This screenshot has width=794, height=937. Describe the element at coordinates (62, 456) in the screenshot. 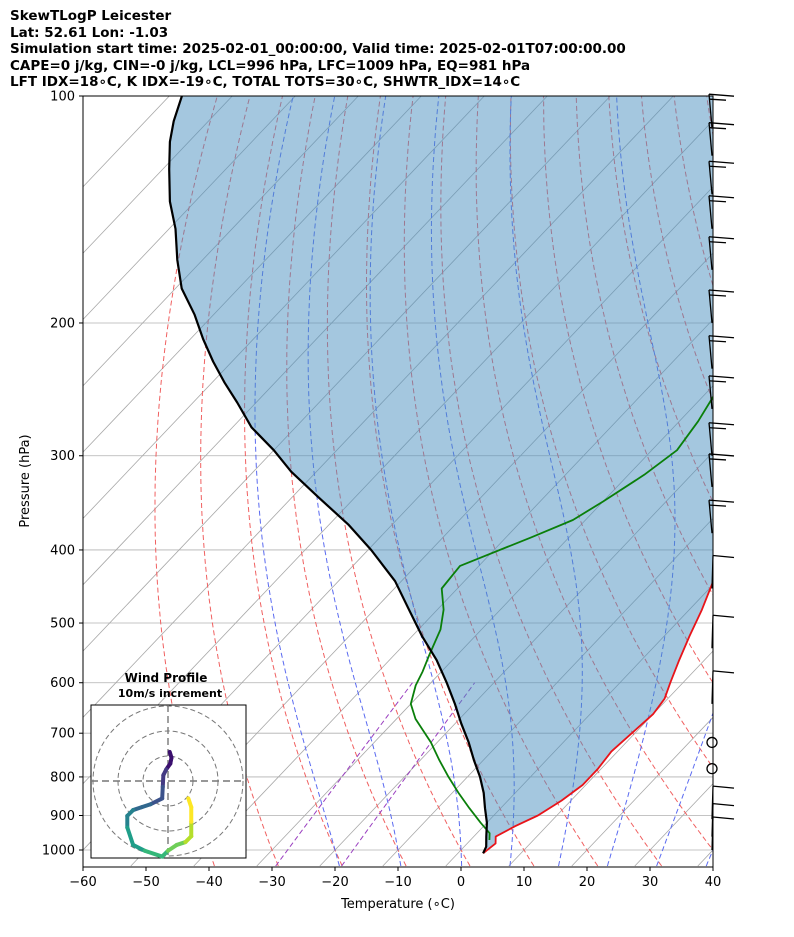

I see `y-tick-label: 300` at that location.